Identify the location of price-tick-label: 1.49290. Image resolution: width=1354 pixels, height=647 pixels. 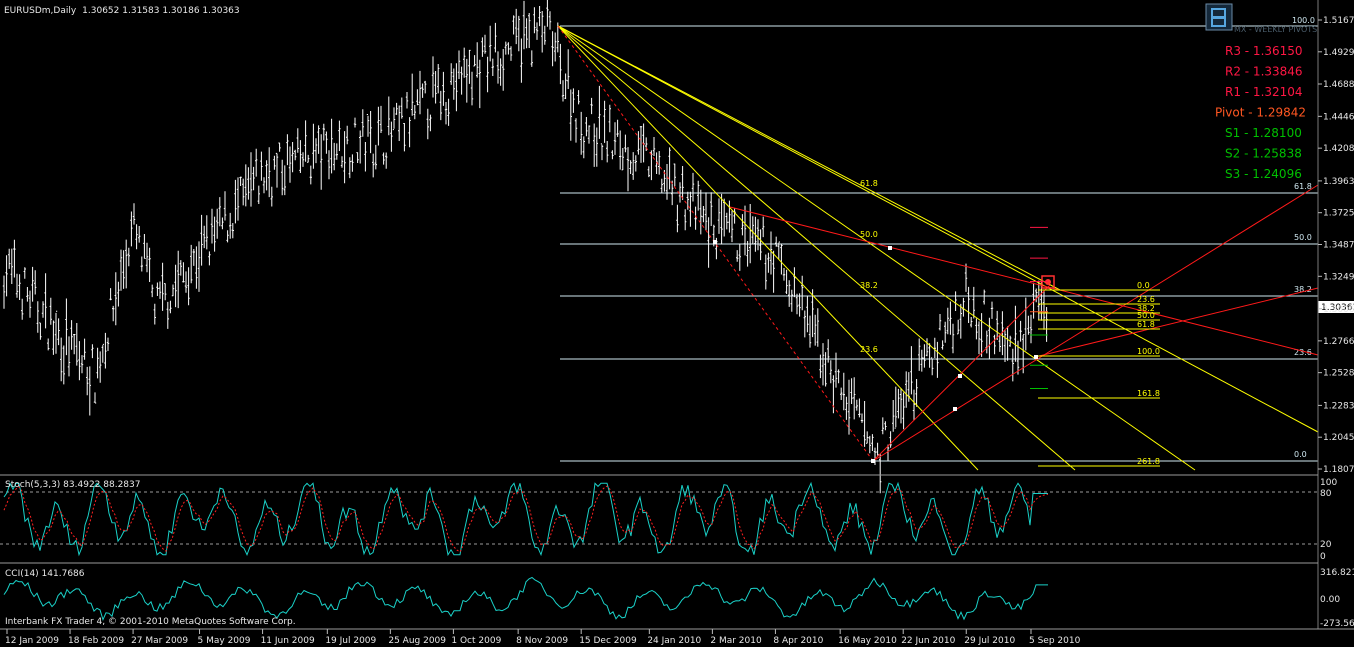
(1338, 53).